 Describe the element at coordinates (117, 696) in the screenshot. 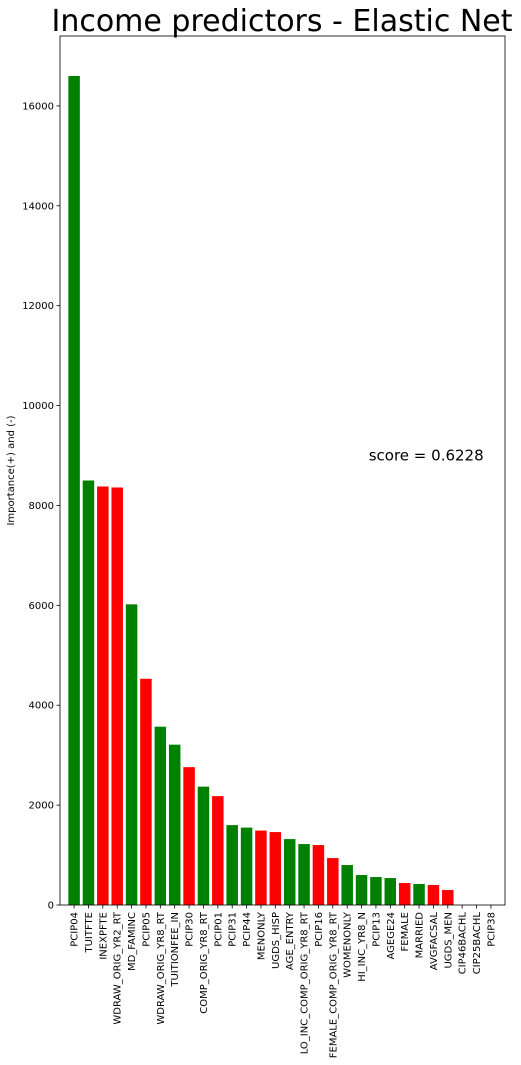

I see `bar-wdraw-orig-yr2-rt` at that location.